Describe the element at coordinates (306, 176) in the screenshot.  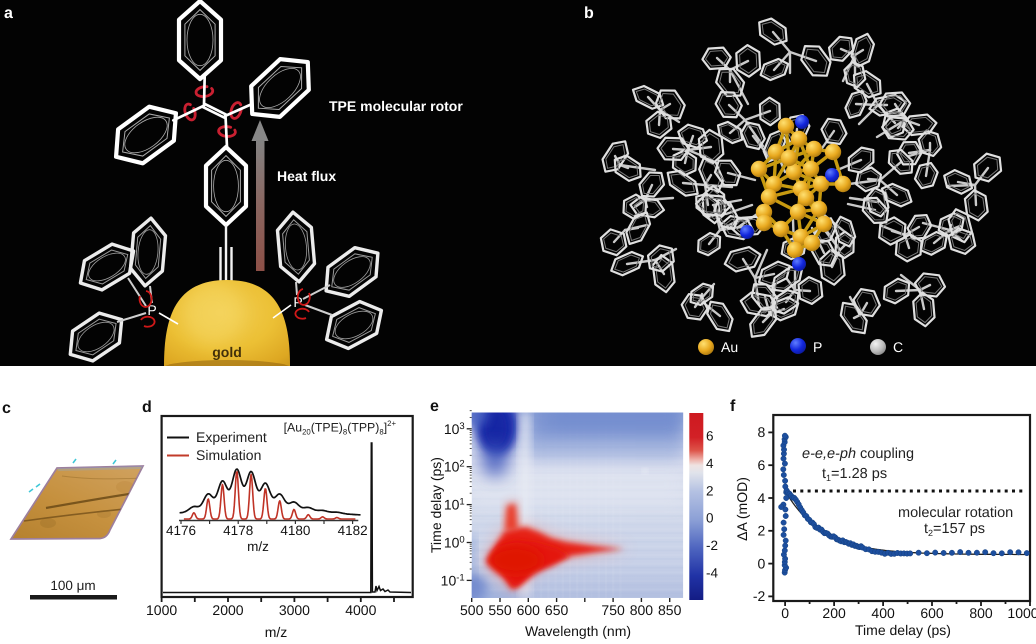
I see `svg-text: Heat flux` at that location.